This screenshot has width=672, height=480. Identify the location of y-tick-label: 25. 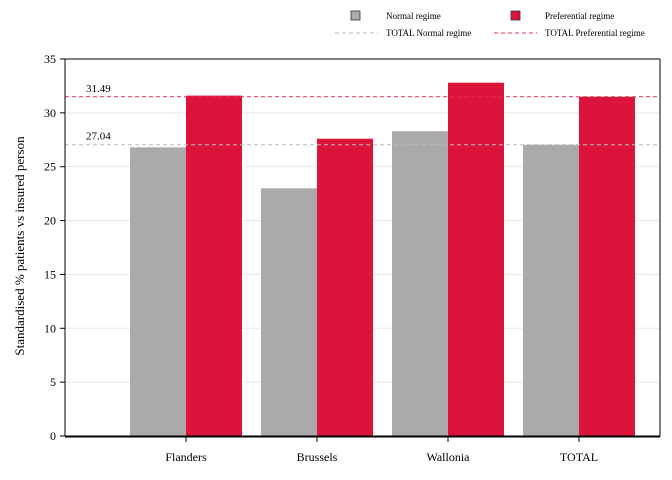
(50, 167).